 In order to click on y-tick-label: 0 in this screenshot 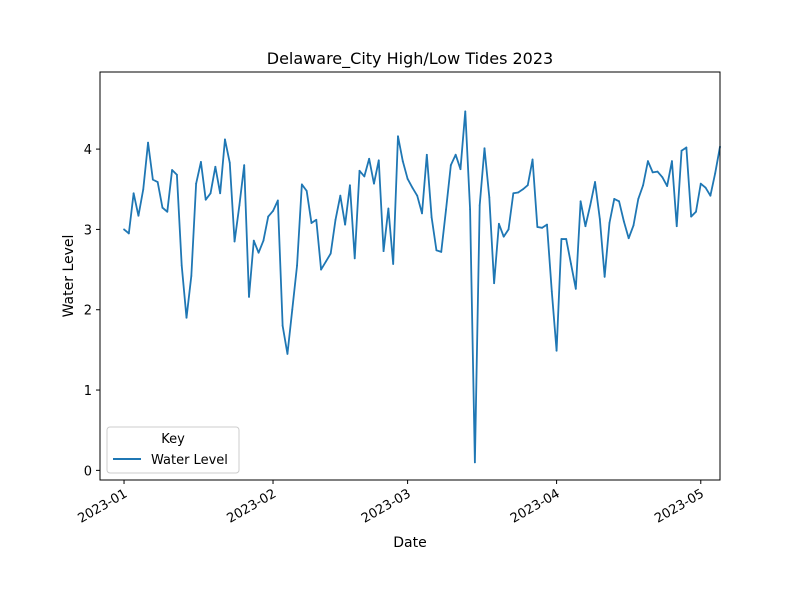, I will do `click(88, 471)`.